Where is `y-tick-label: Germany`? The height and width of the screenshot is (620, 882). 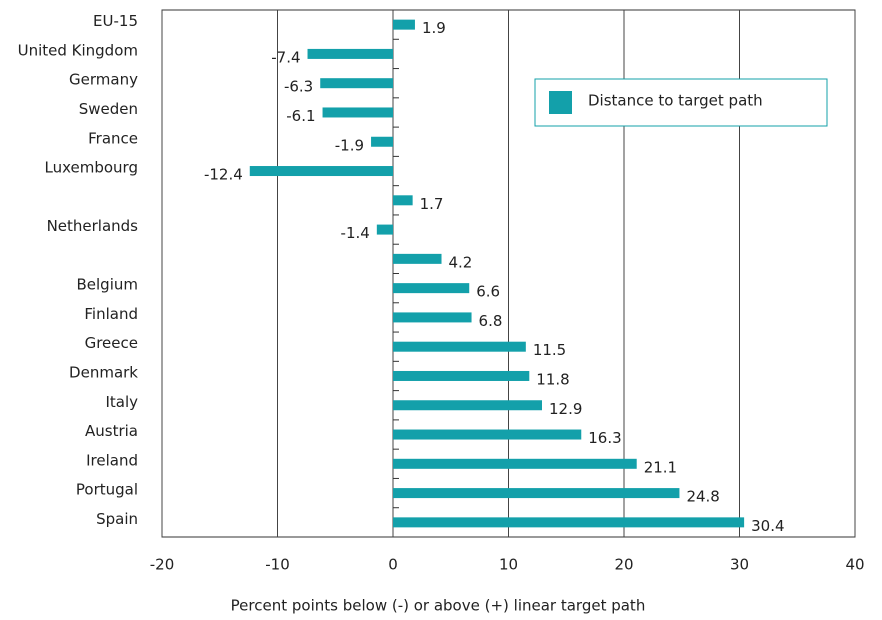 y-tick-label: Germany is located at coordinates (103, 80).